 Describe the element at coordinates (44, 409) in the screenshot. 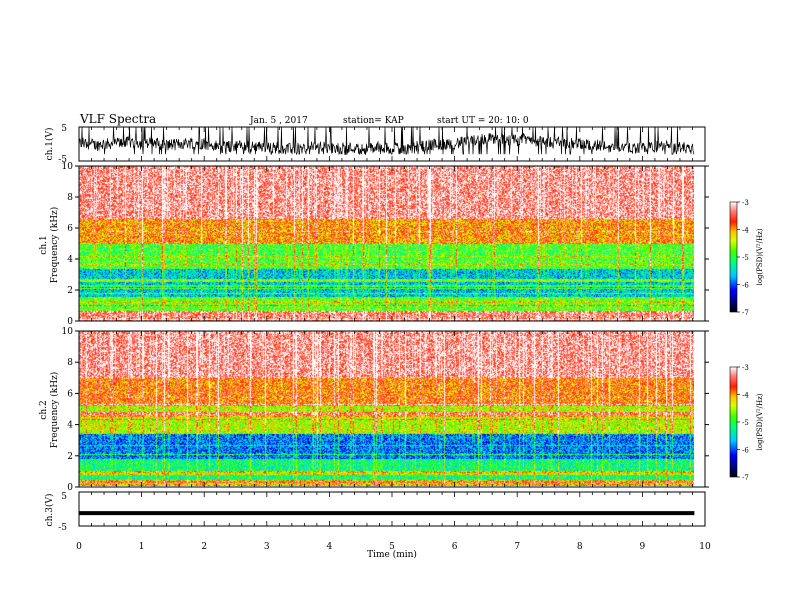

I see `ch2-spectrogram-ylabel-channel: ch.2` at that location.